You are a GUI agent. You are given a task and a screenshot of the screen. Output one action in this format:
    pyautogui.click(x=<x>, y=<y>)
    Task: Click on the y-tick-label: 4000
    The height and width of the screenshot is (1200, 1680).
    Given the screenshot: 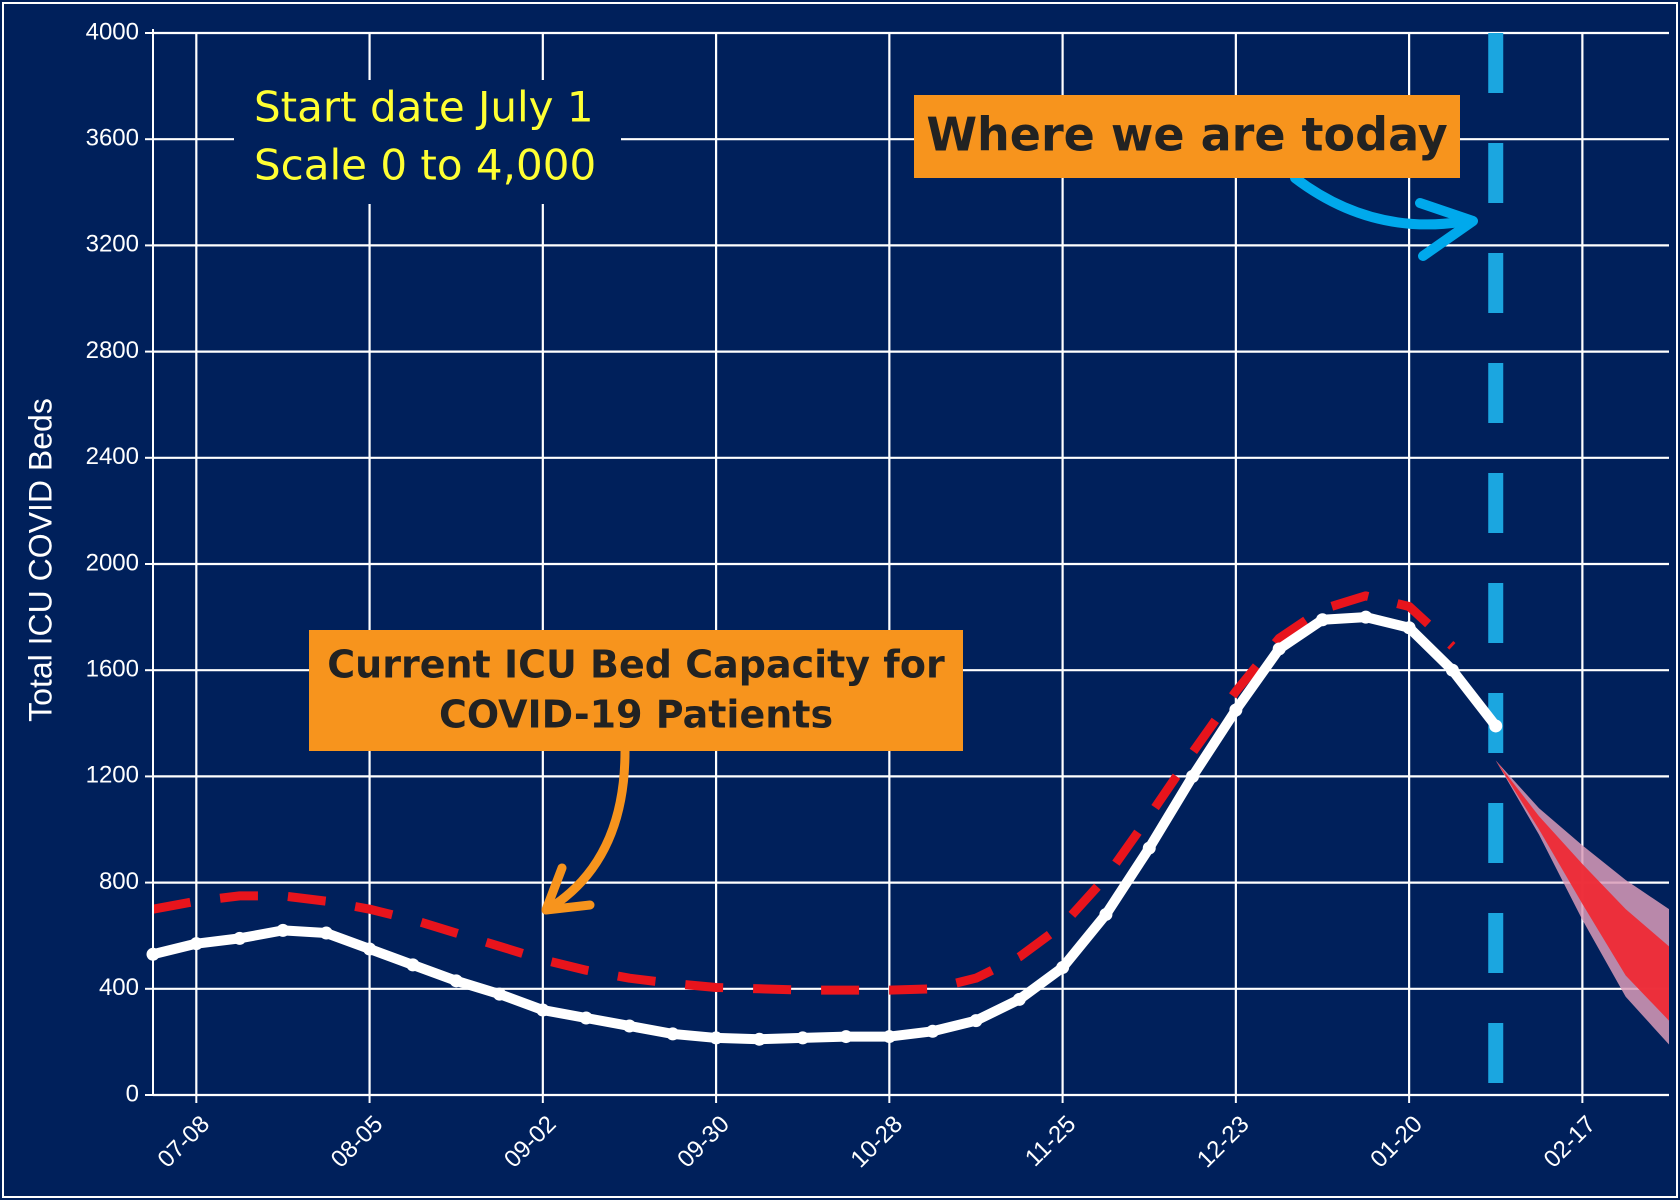 What is the action you would take?
    pyautogui.click(x=112, y=31)
    